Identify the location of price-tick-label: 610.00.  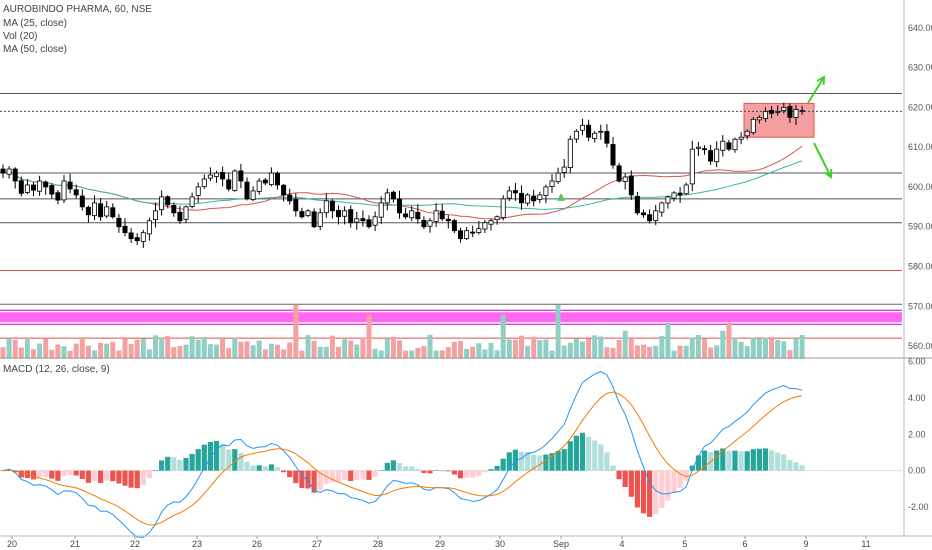
(920, 147).